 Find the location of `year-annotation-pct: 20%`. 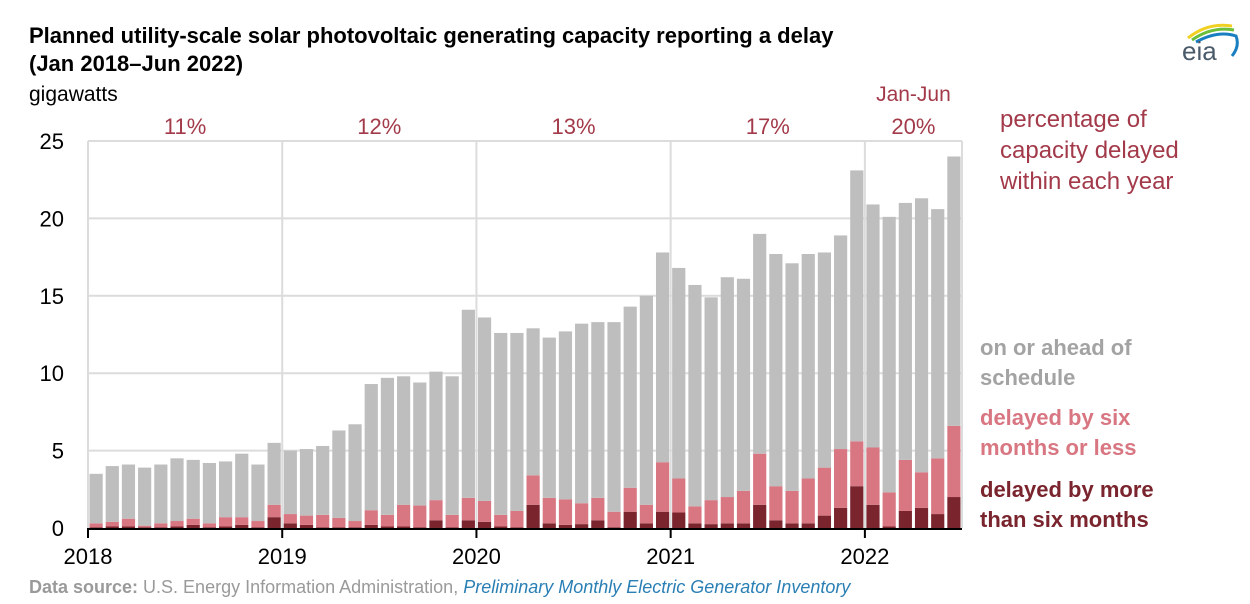

year-annotation-pct: 20% is located at coordinates (913, 126).